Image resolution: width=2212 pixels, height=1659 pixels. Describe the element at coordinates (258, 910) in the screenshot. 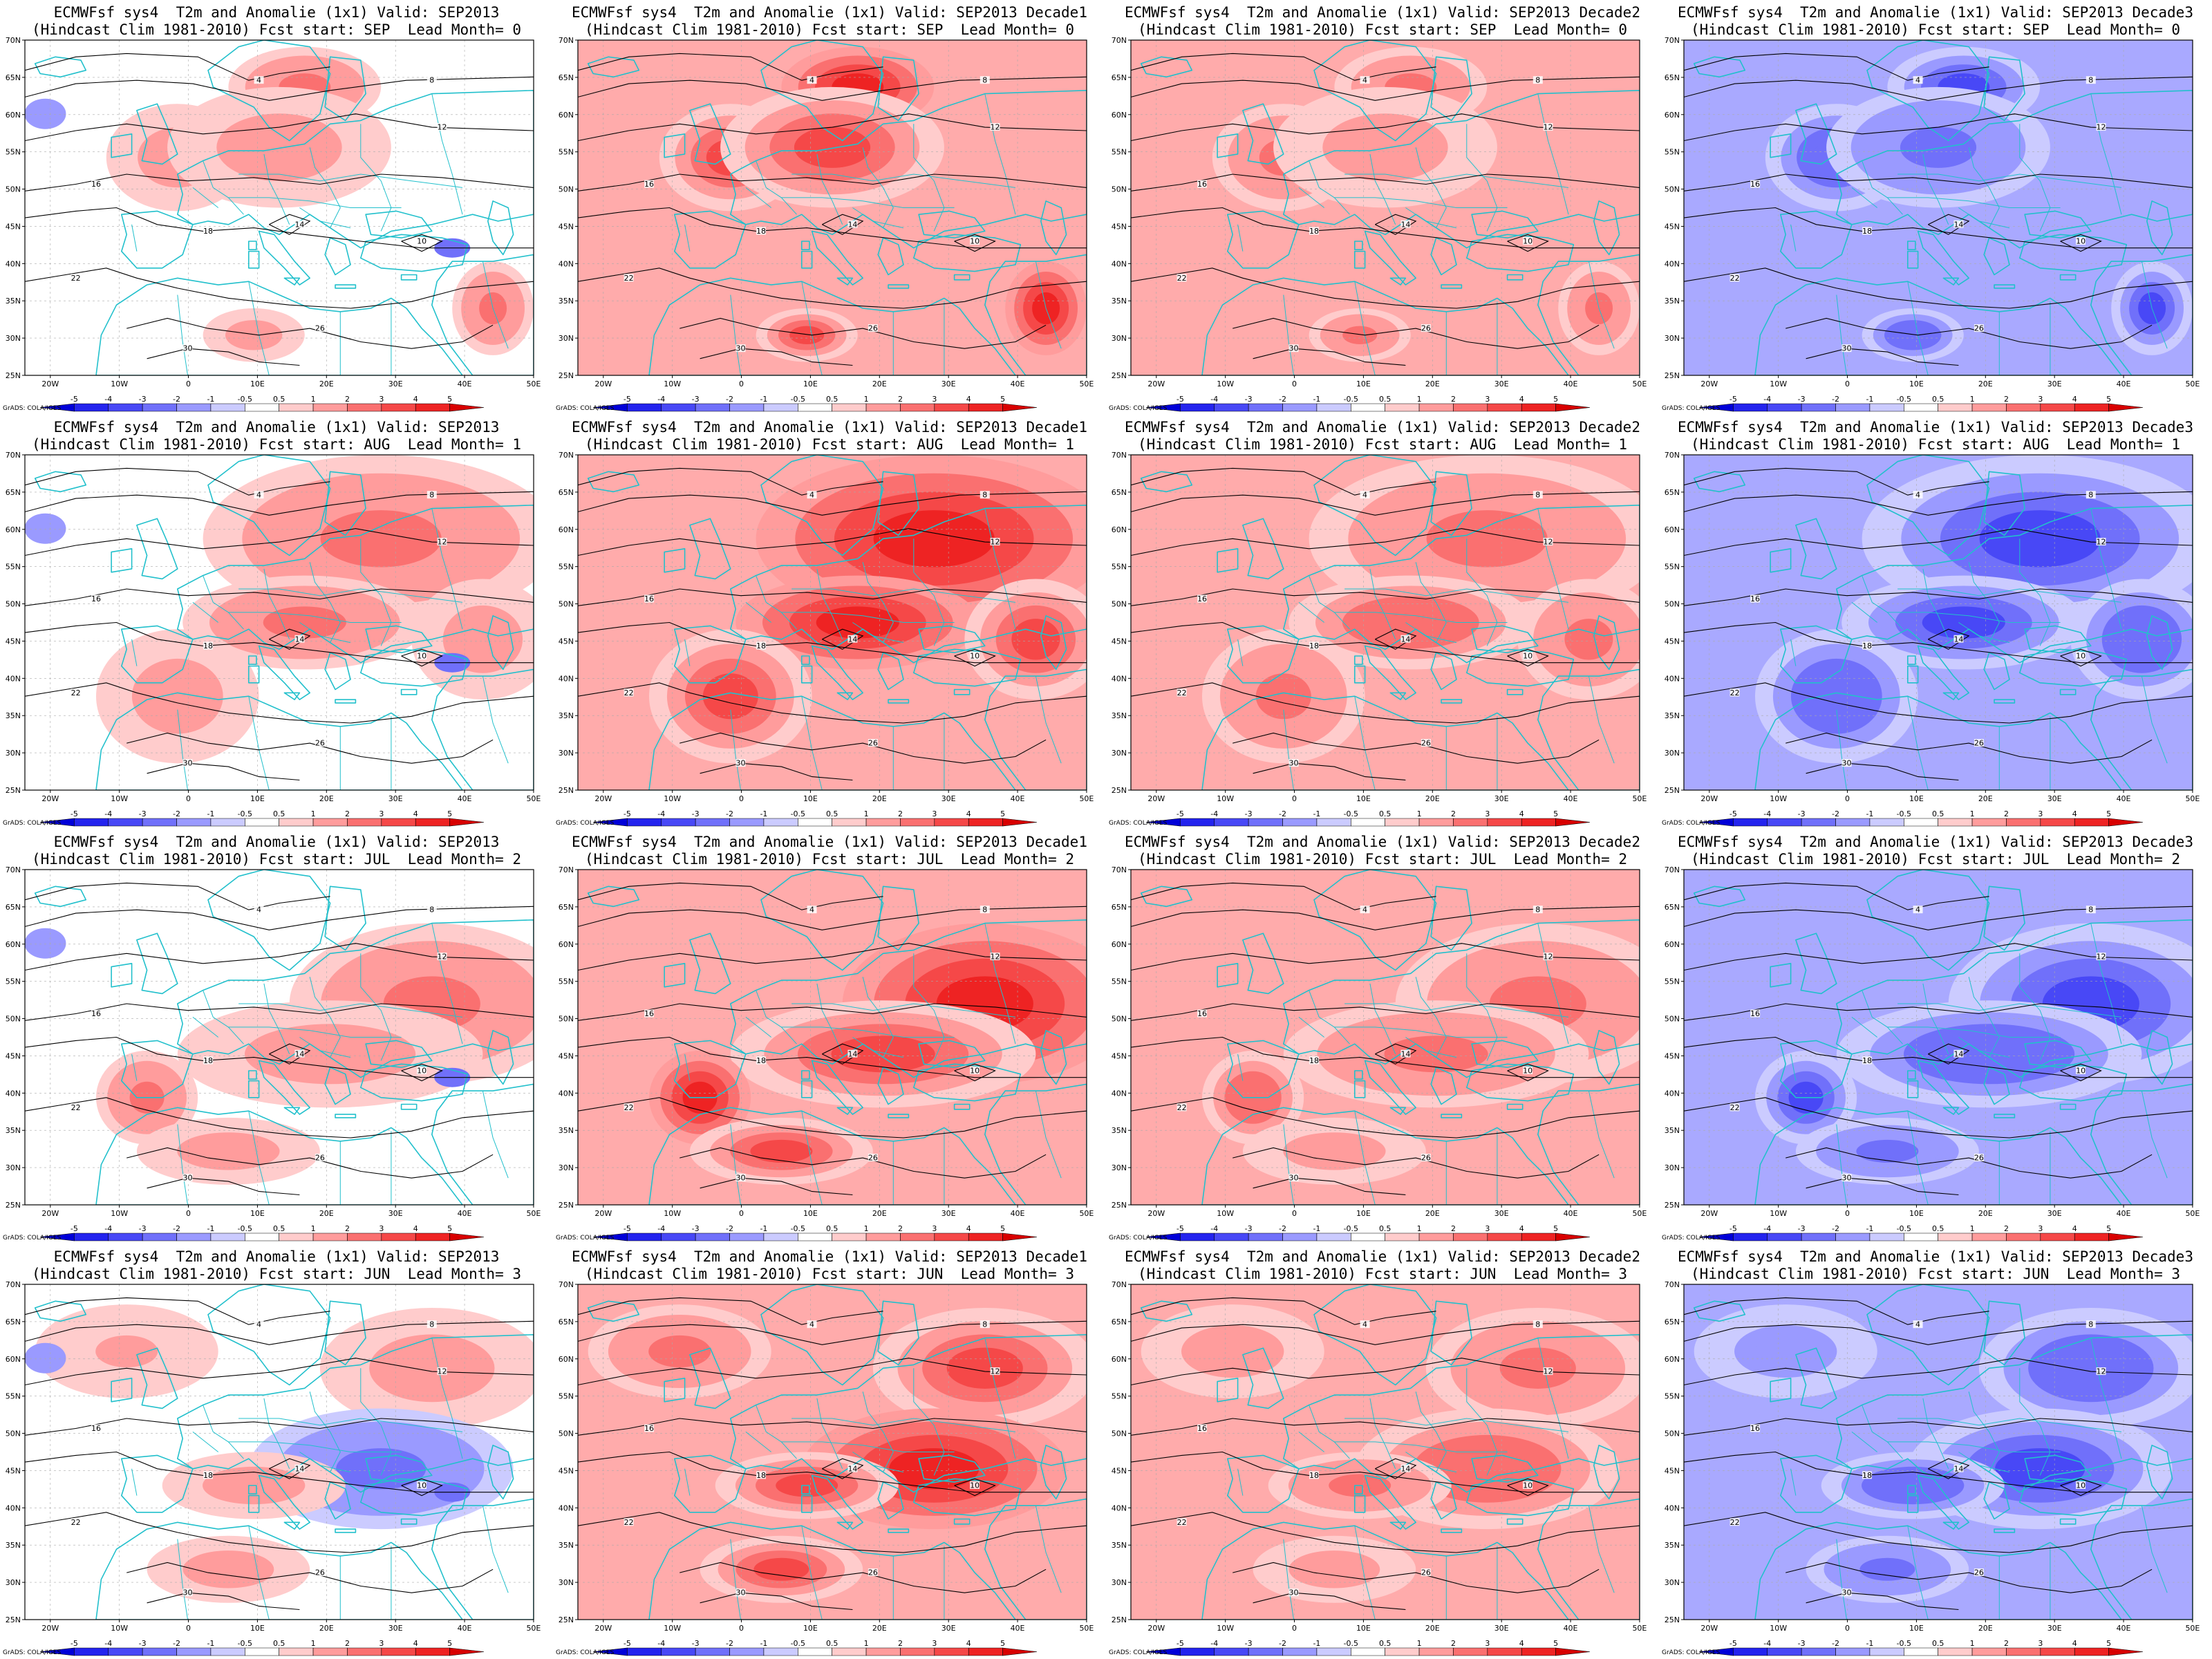

I see `isotherm-label: 4` at that location.